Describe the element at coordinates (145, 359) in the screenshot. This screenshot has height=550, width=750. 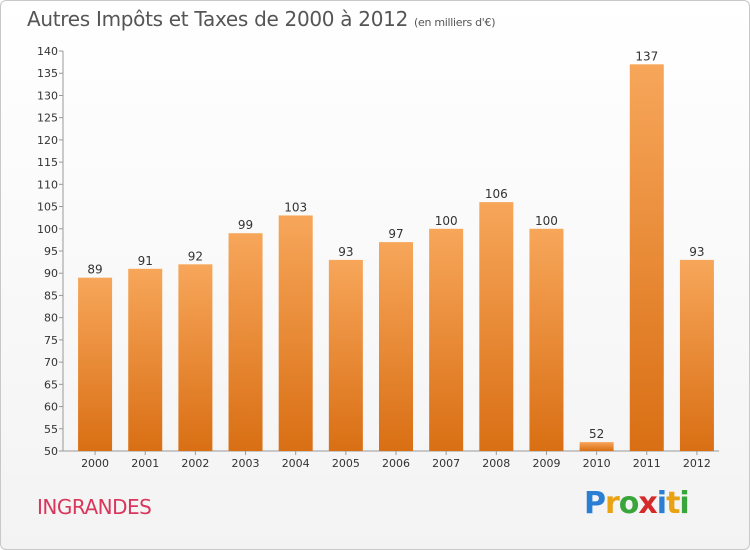
I see `bar-2001` at that location.